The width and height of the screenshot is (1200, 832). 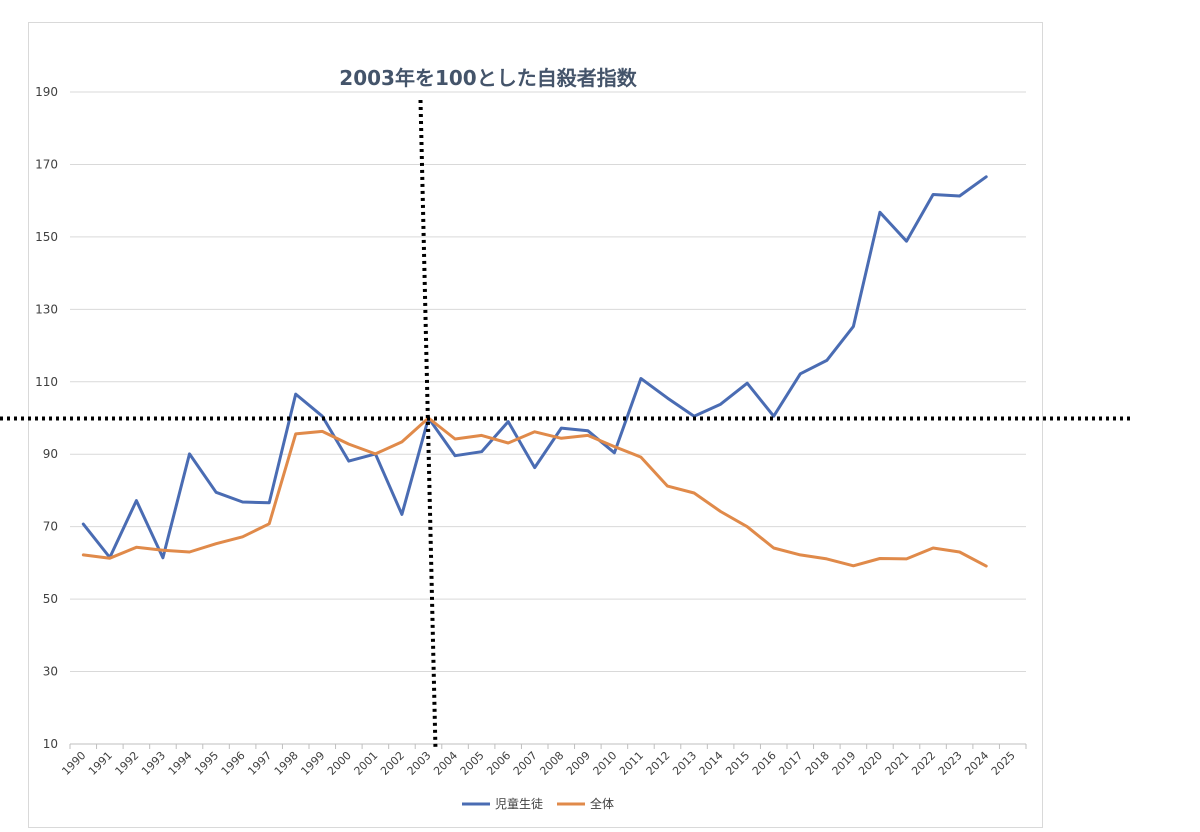 I want to click on x-tick-label: 2007, so click(x=525, y=763).